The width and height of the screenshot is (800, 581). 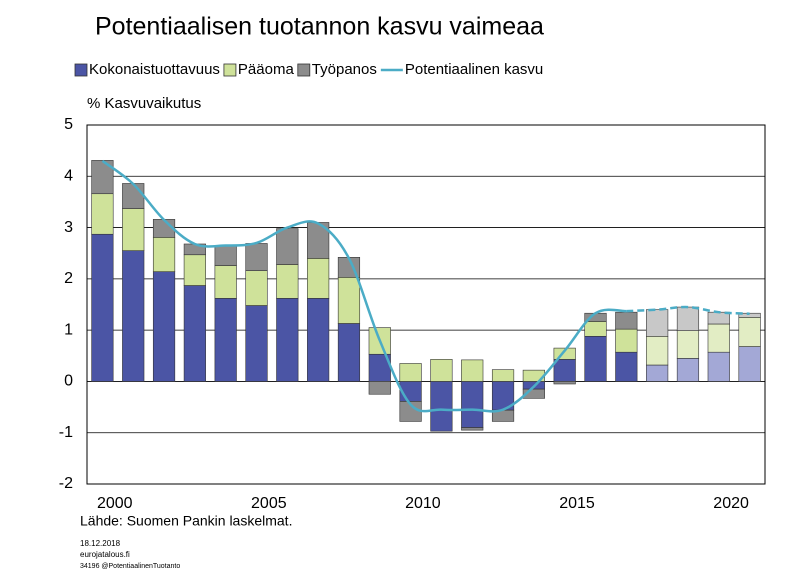 What do you see at coordinates (68, 124) in the screenshot?
I see `y-tick-label: 5` at bounding box center [68, 124].